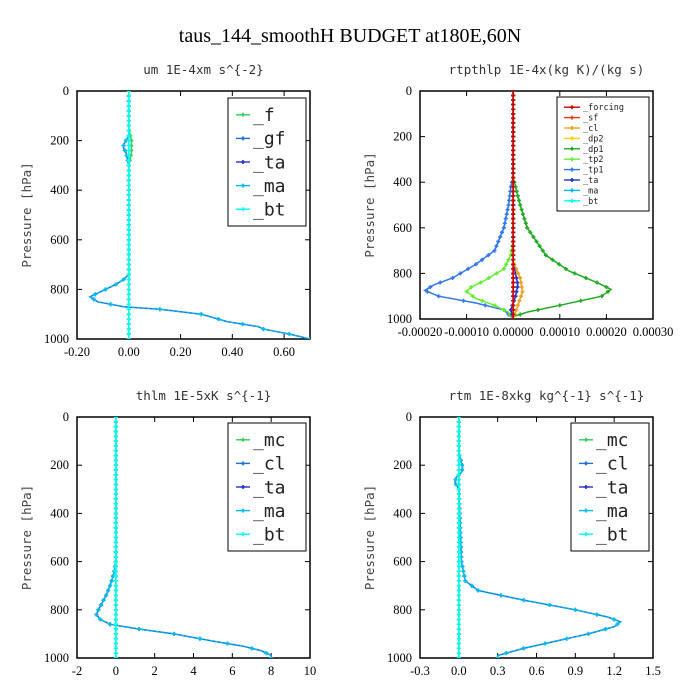 The height and width of the screenshot is (700, 700). I want to click on x-tick-label: 0.00030, so click(653, 332).